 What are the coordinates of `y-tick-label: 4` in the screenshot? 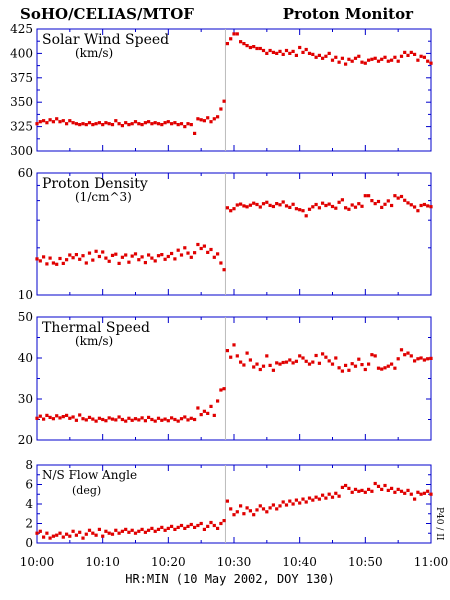 It's located at (29, 504).